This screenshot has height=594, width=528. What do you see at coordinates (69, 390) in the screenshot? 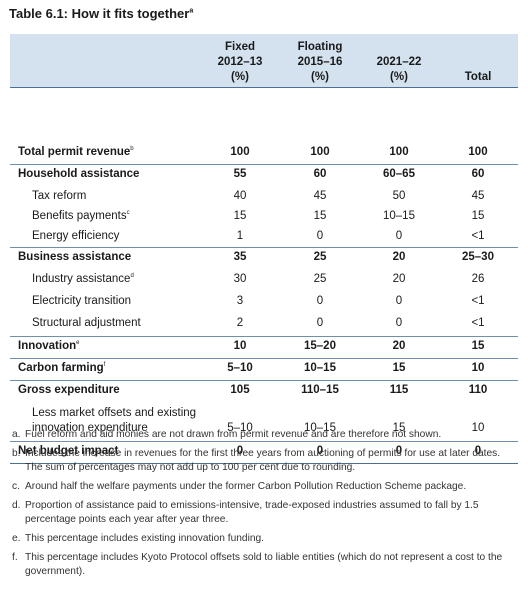
I see `row-label: Gross expenditure` at bounding box center [69, 390].